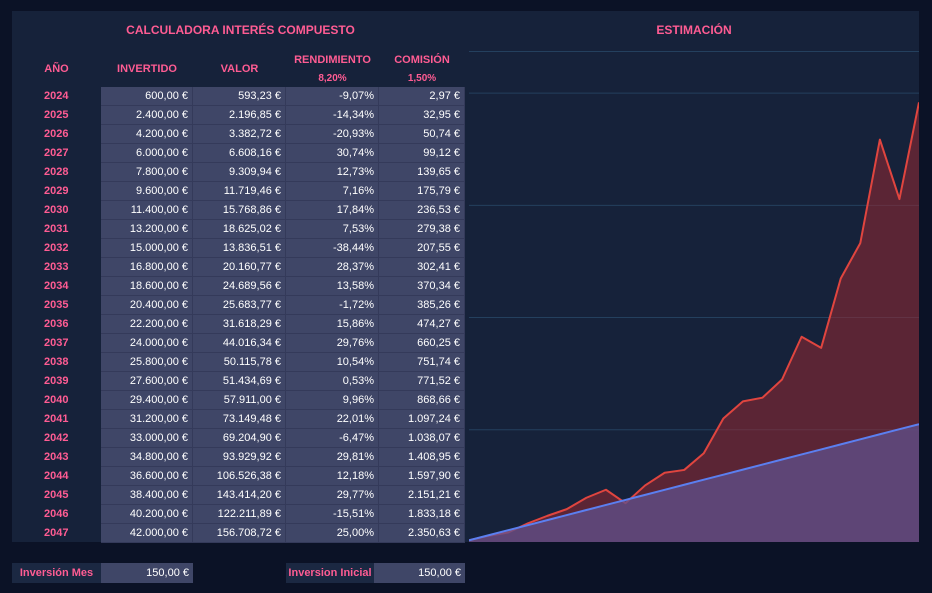 Image resolution: width=932 pixels, height=593 pixels. What do you see at coordinates (422, 514) in the screenshot?
I see `commission-cell: 1.833,18 €` at bounding box center [422, 514].